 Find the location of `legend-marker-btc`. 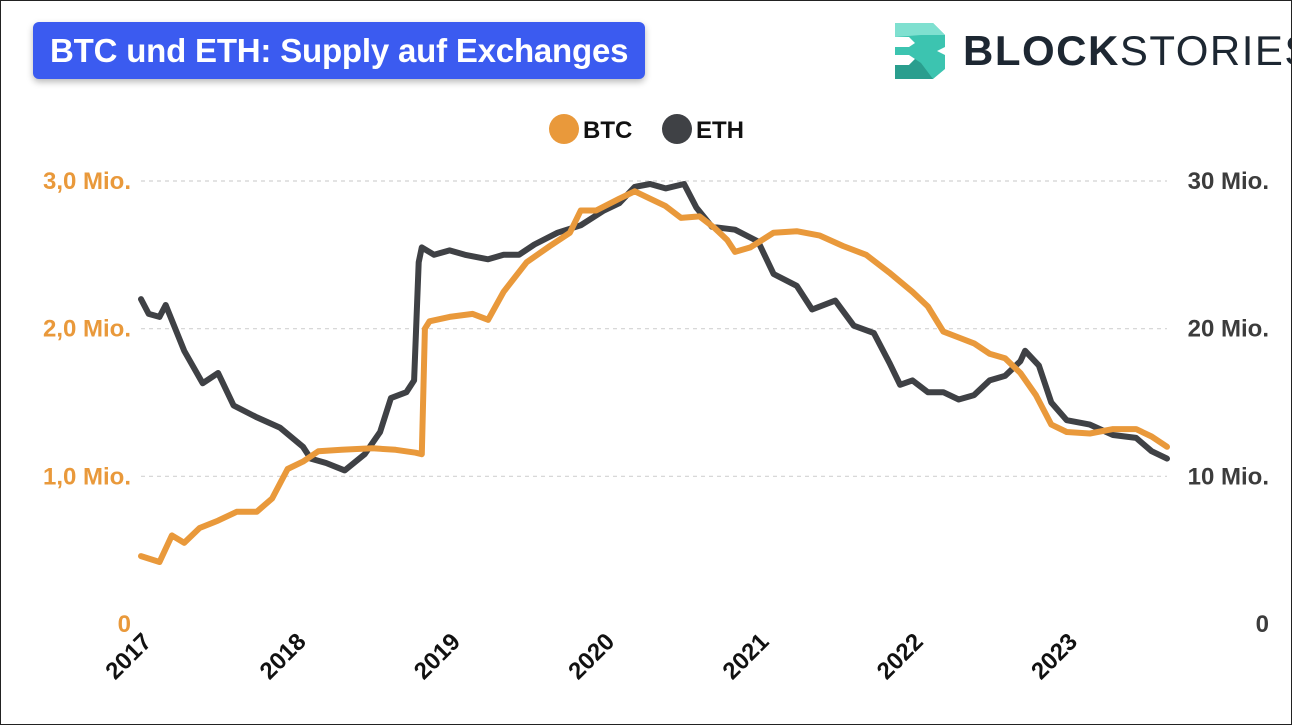

legend-marker-btc is located at coordinates (564, 129).